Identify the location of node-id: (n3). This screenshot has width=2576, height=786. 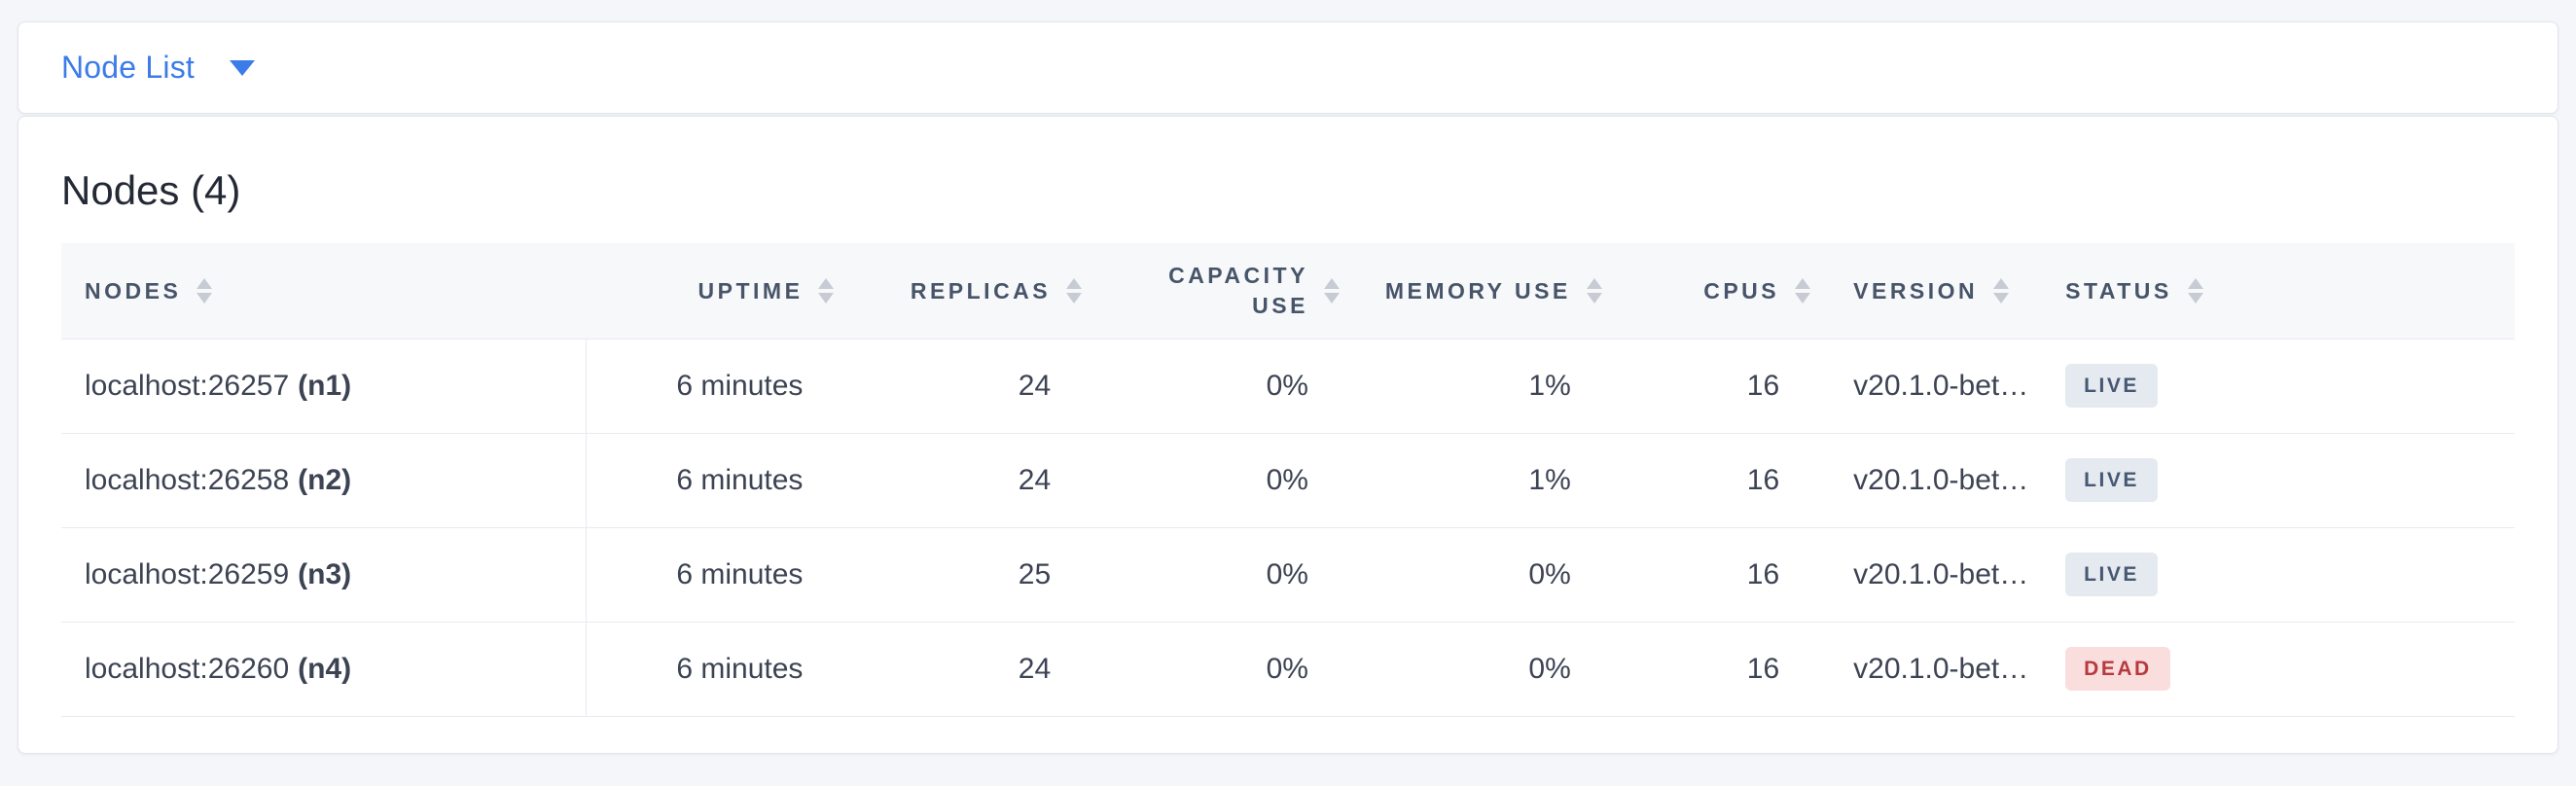
(325, 573).